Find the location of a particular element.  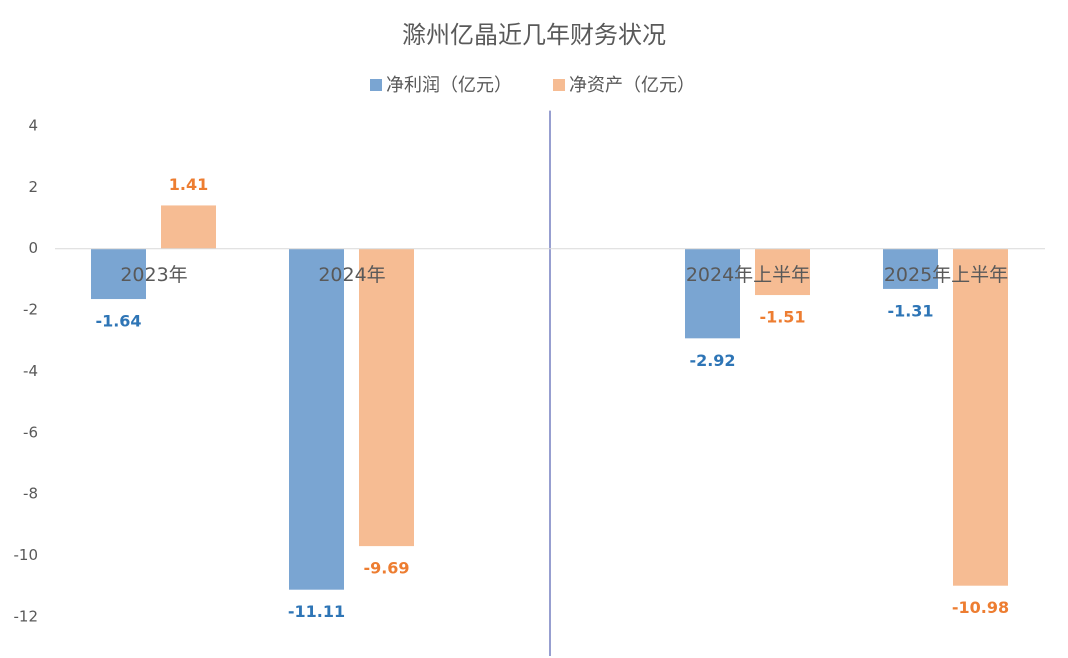

data-label: -1.51 is located at coordinates (782, 317).